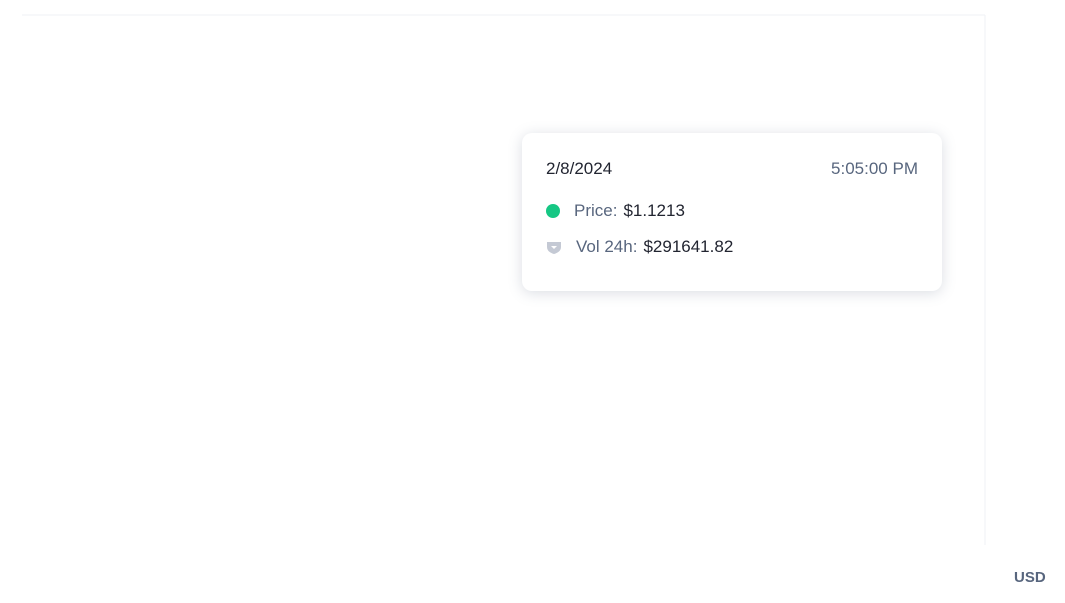  I want to click on tooltip-volume-label: Vol 24h:, so click(607, 246).